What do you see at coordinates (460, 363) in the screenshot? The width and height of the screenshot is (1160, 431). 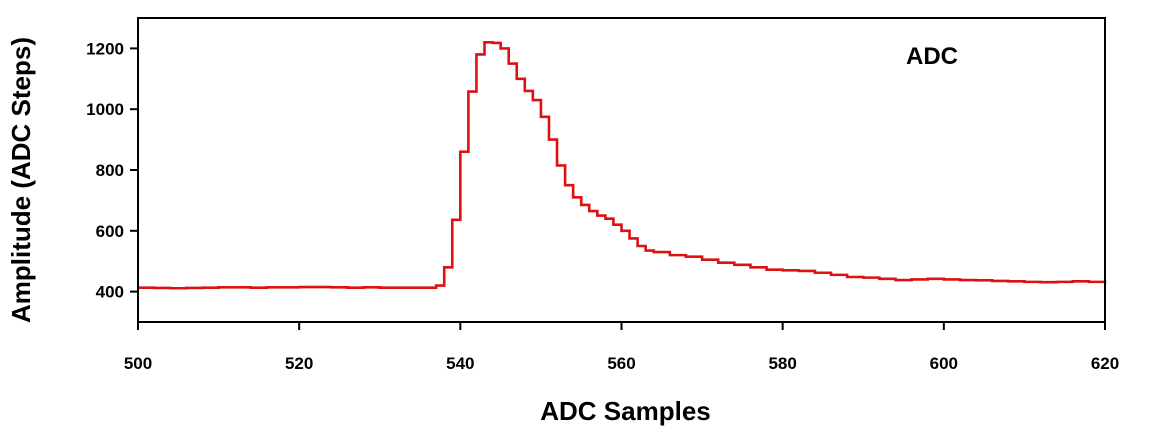 I see `x-tick-label: 540` at bounding box center [460, 363].